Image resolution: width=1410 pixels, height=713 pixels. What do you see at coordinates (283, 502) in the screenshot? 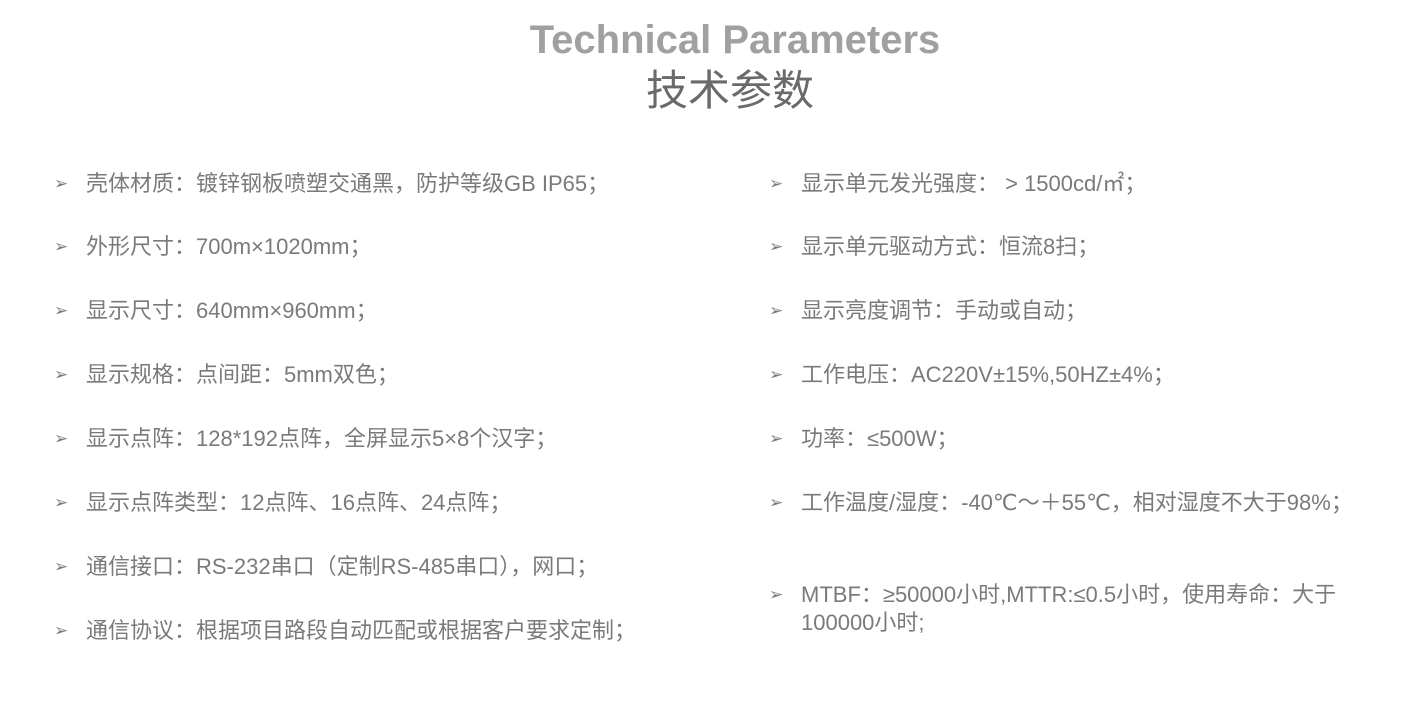
I see `list-item: ➢ 显示点阵类型：12点阵、16点阵、24点阵；` at bounding box center [283, 502].